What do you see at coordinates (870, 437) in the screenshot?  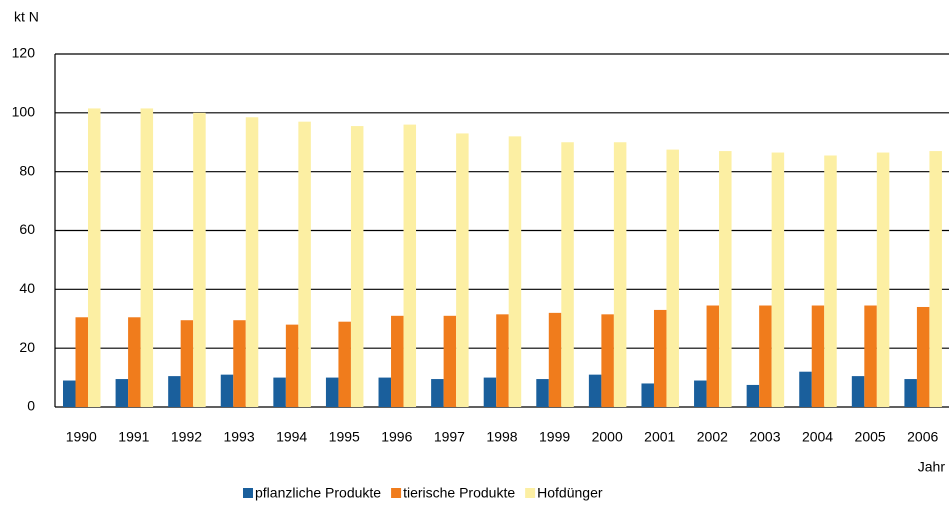 I see `x-tick-label: 2005` at bounding box center [870, 437].